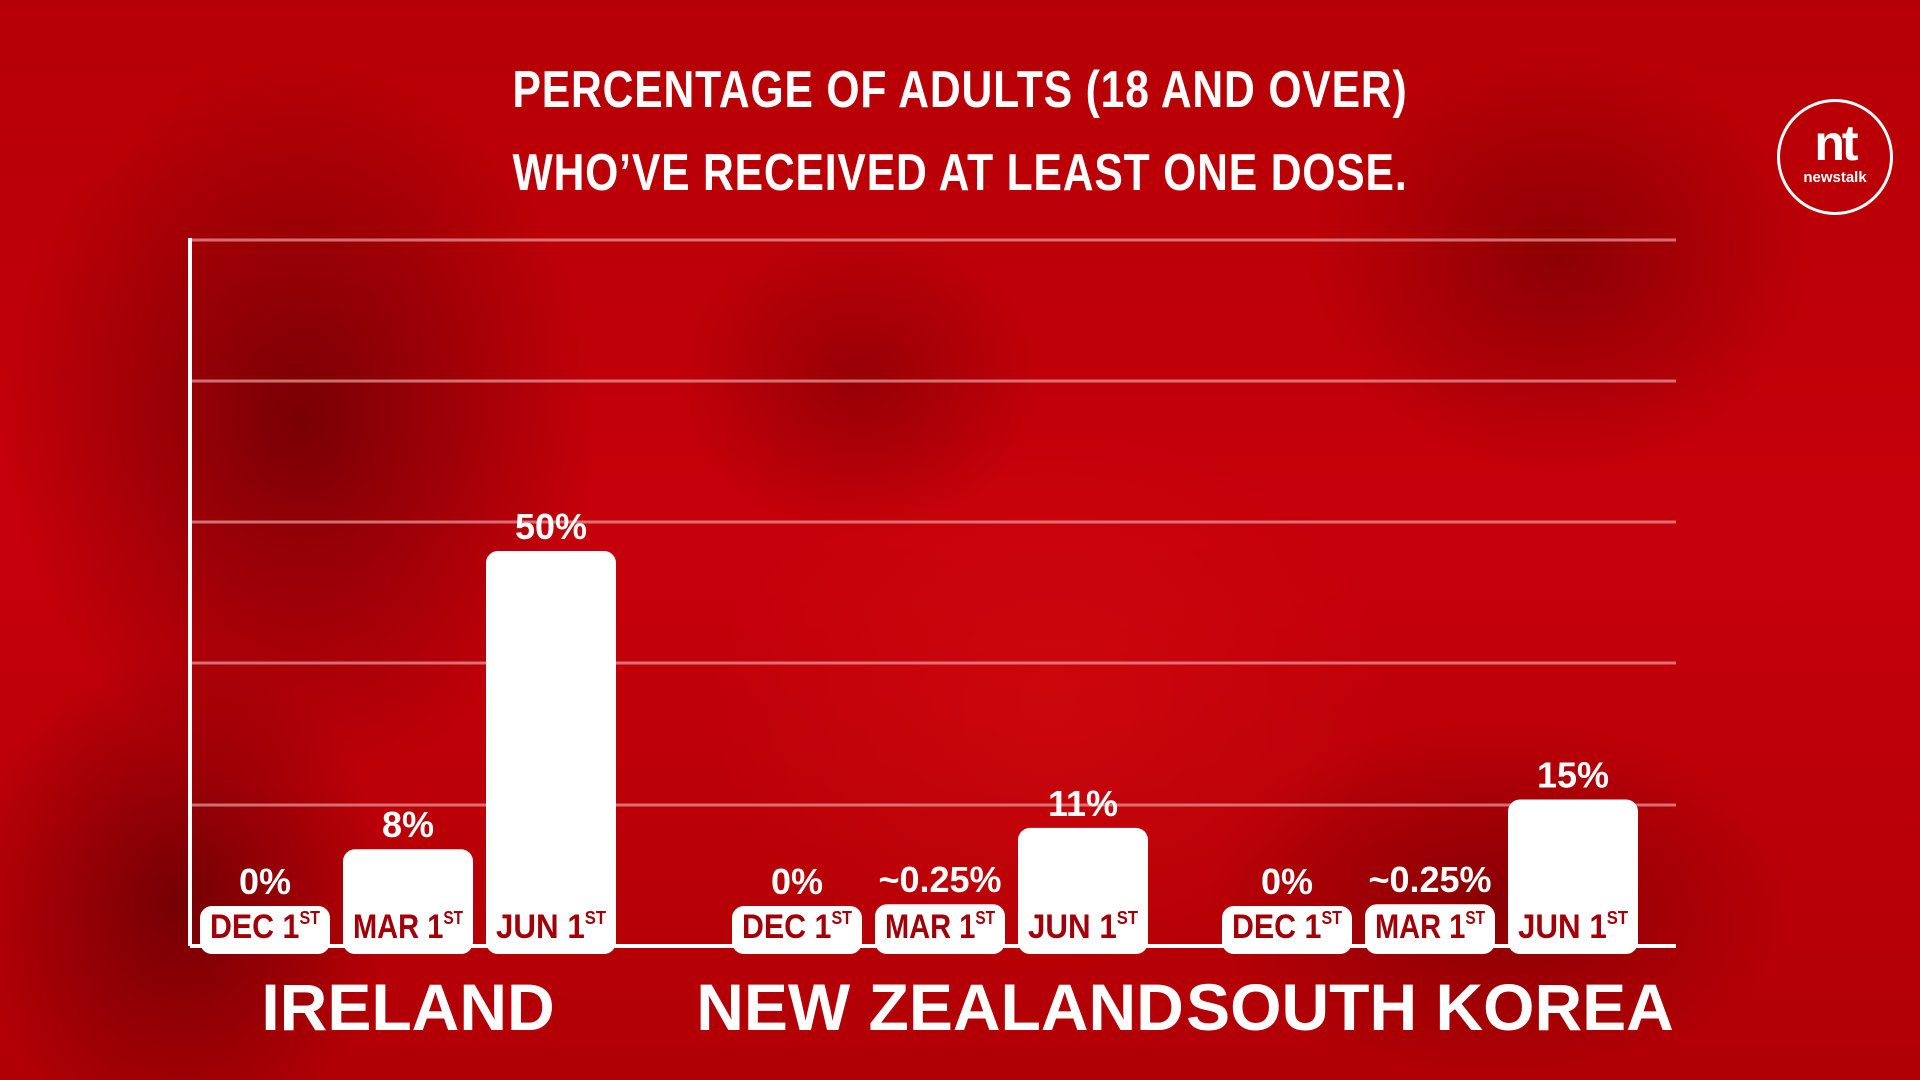 Image resolution: width=1920 pixels, height=1080 pixels. I want to click on bar-value-label: 50%, so click(551, 526).